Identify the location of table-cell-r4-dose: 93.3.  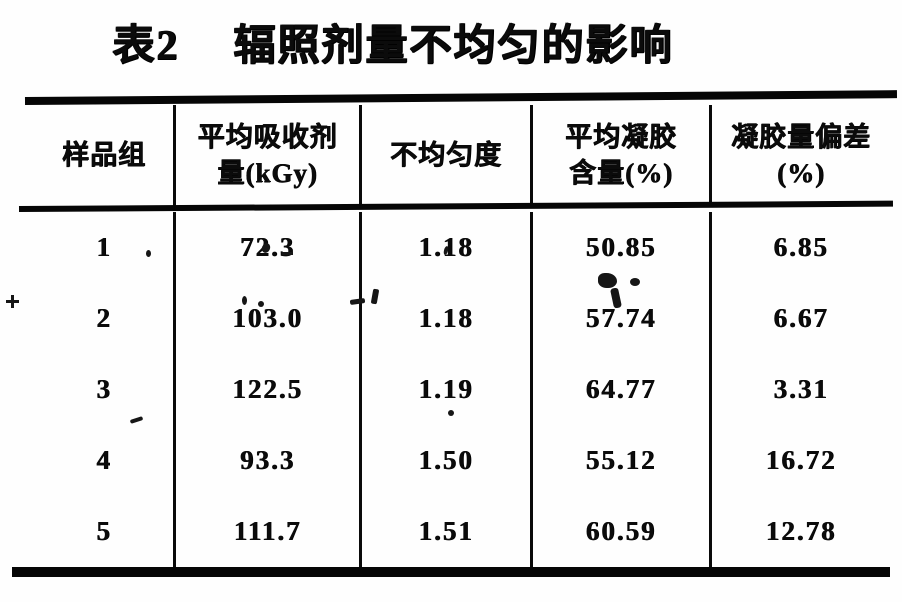
(269, 460).